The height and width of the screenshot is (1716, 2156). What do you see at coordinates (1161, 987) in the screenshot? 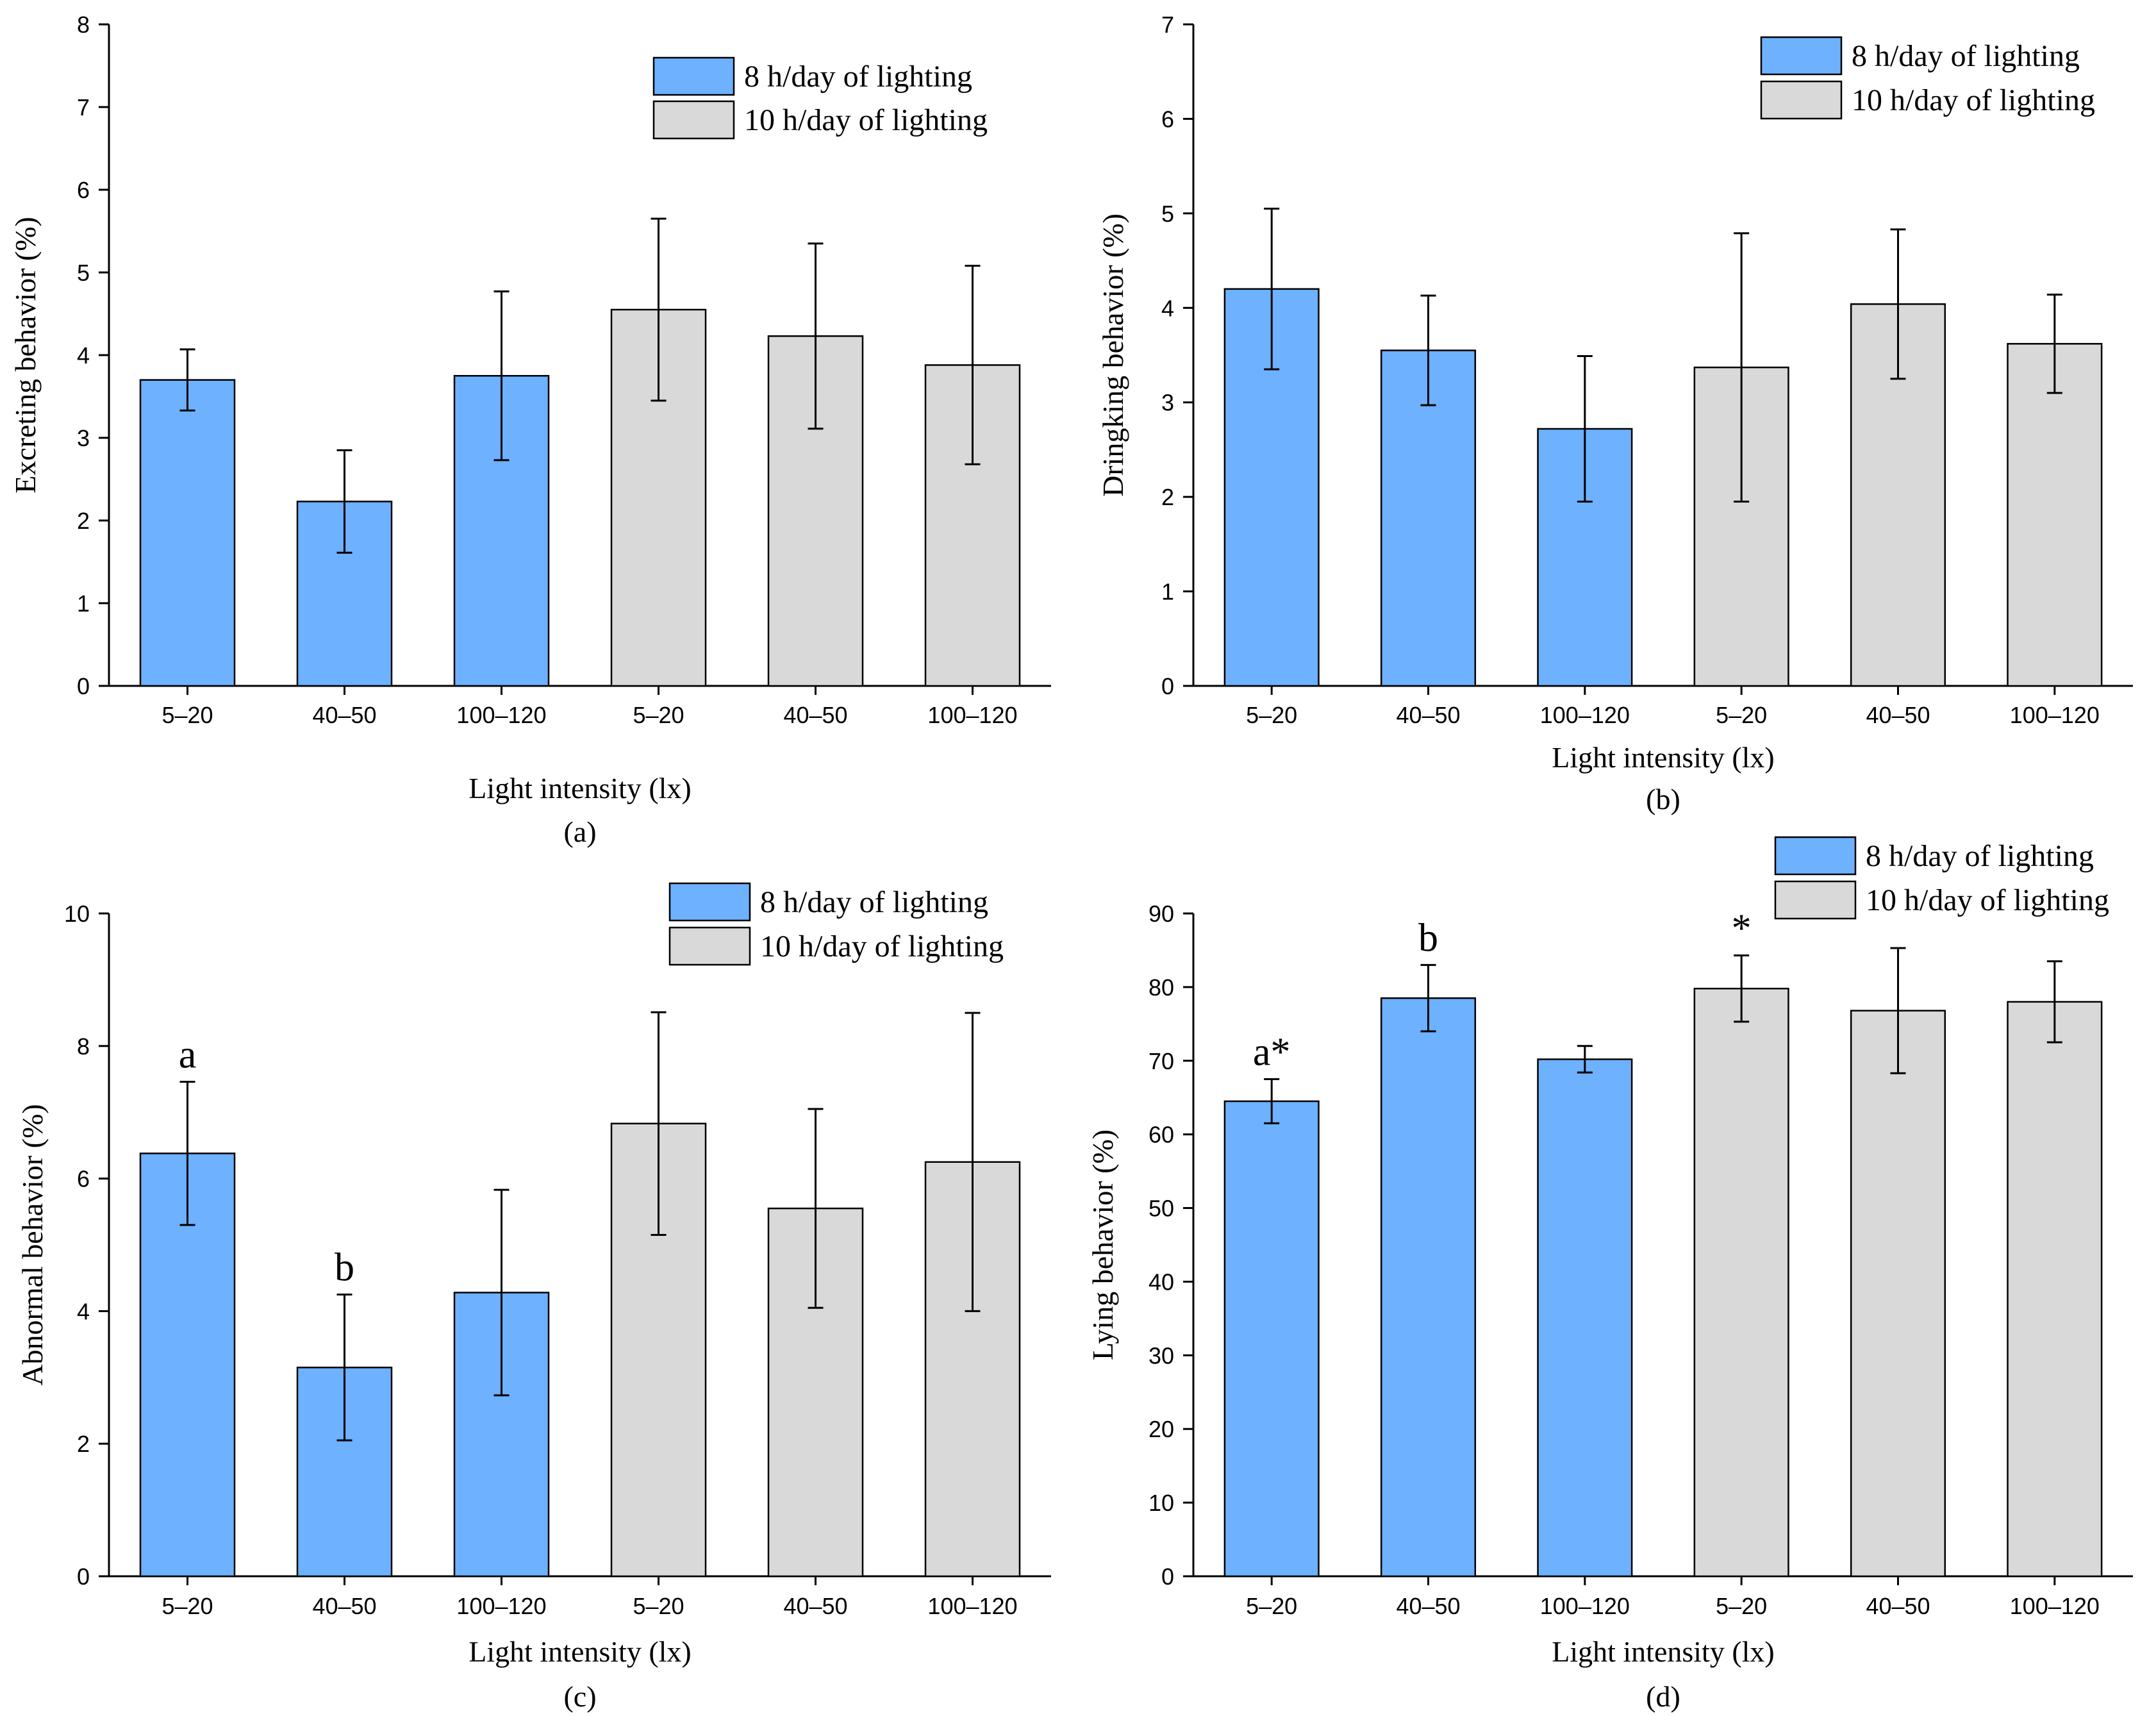
I see `y-tick-label: 80` at bounding box center [1161, 987].